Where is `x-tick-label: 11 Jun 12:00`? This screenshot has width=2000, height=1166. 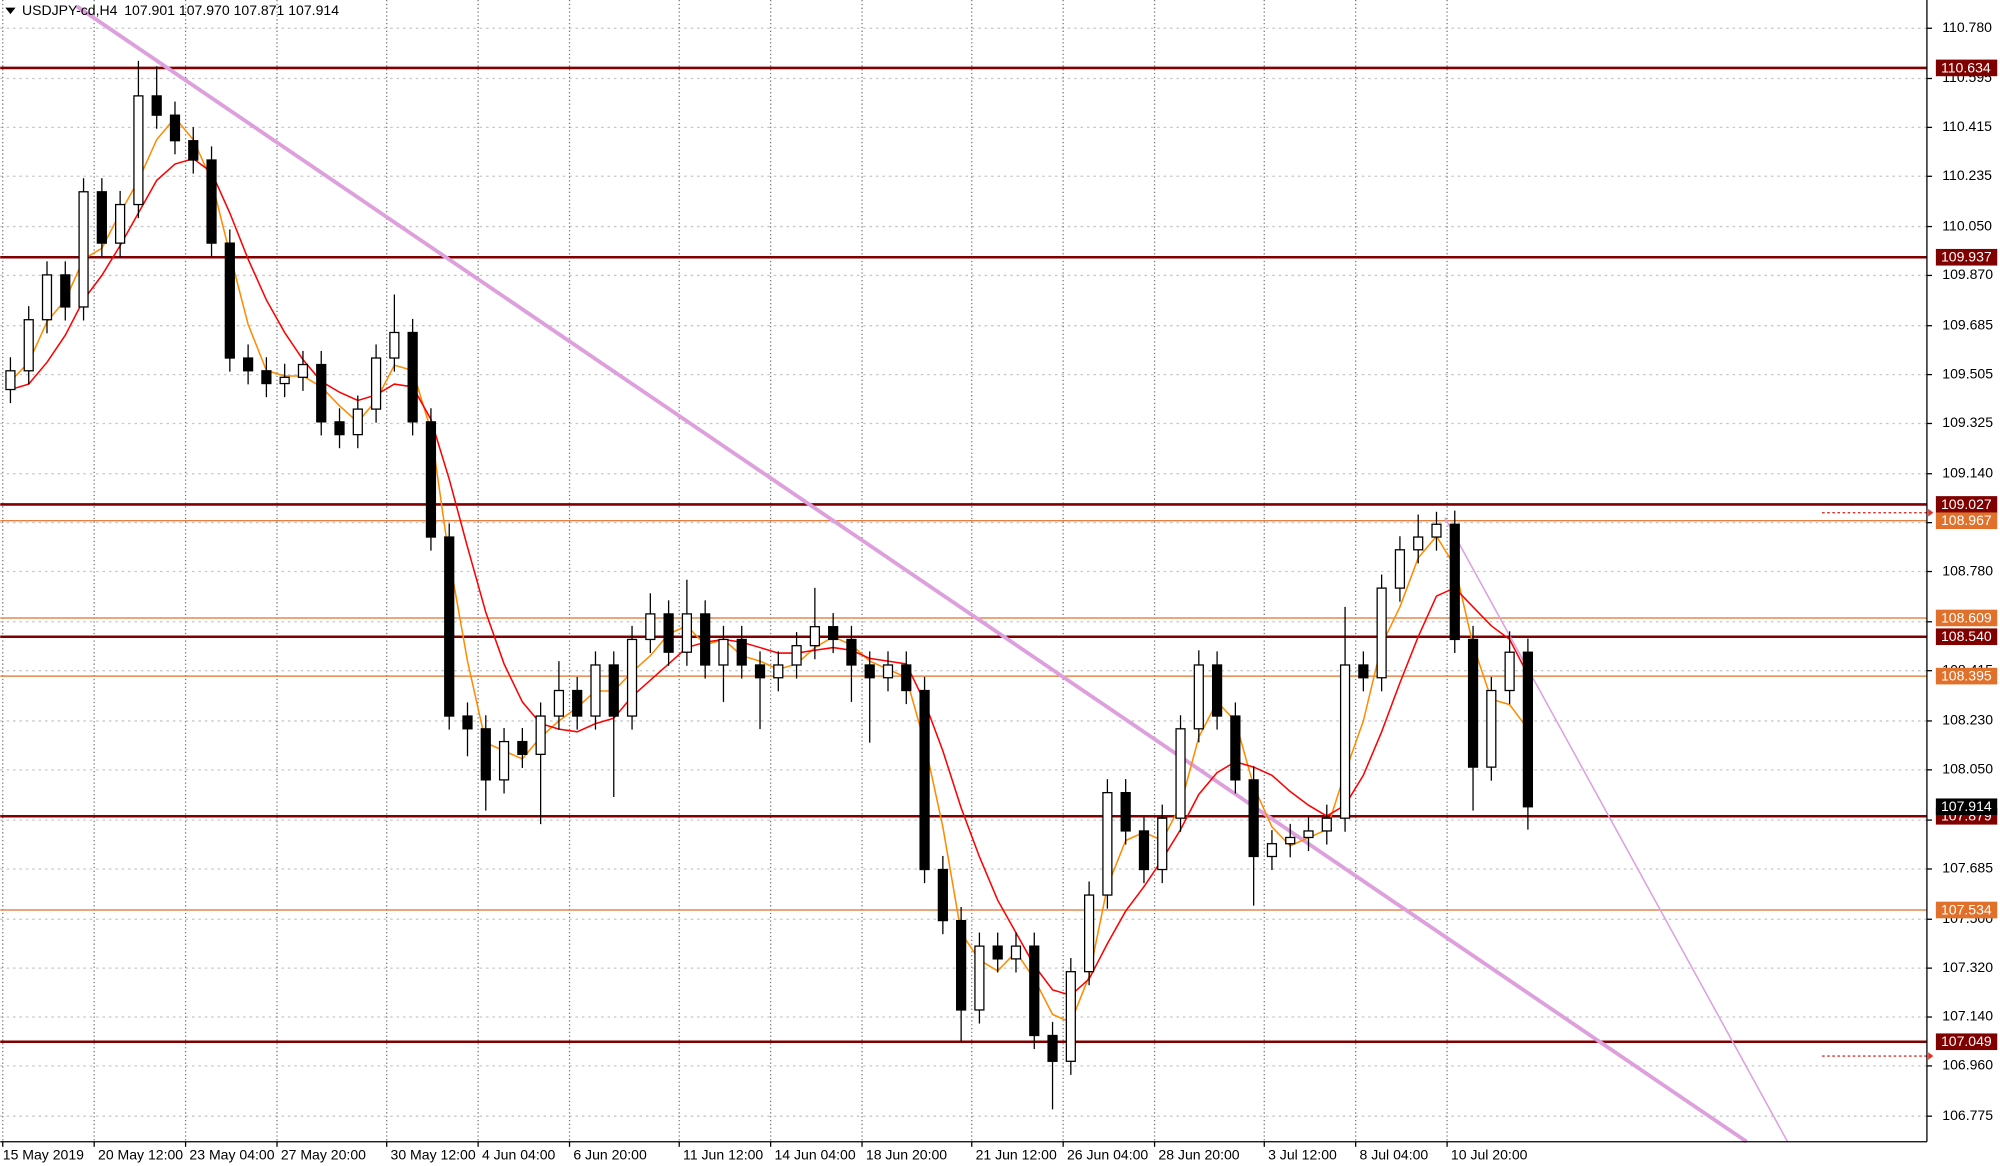 x-tick-label: 11 Jun 12:00 is located at coordinates (723, 1154).